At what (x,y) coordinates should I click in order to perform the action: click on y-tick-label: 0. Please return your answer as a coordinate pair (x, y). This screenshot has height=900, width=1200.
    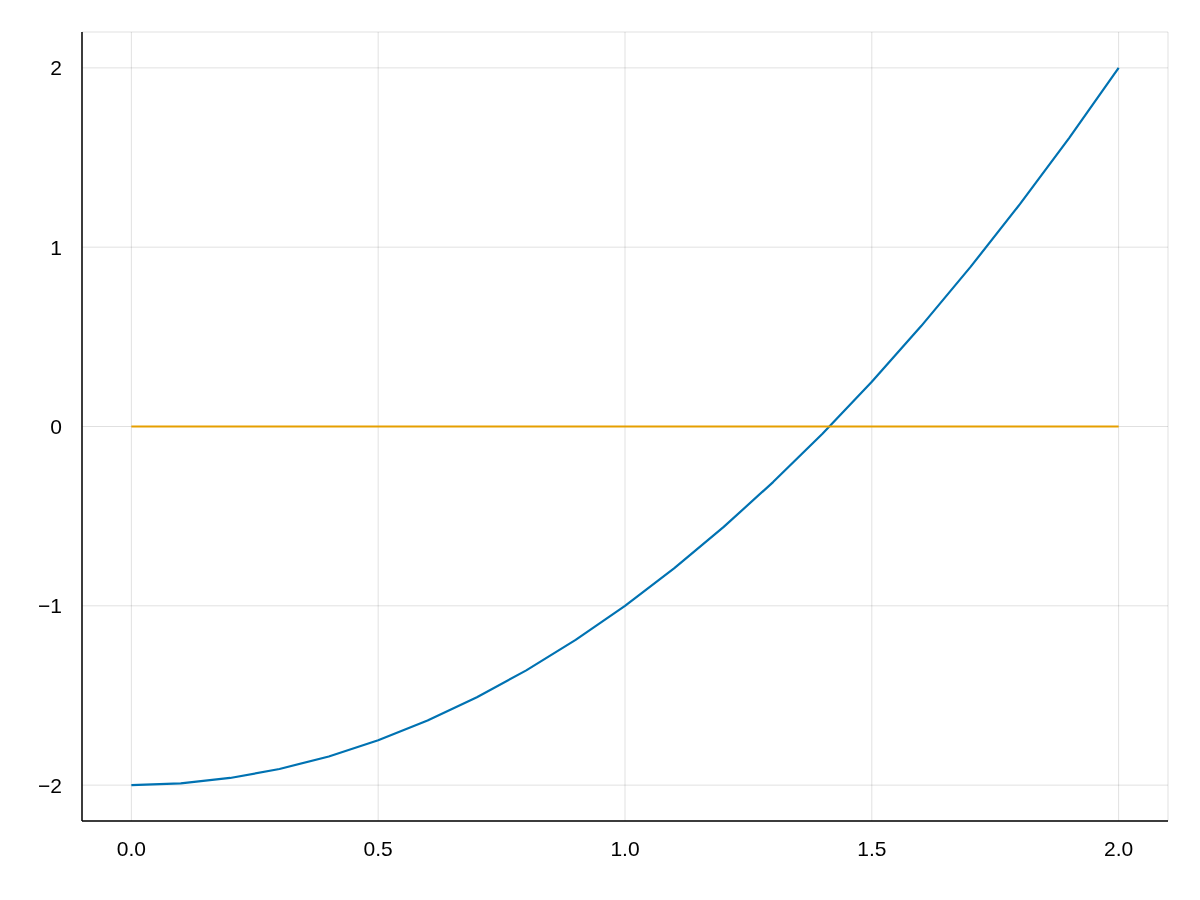
    Looking at the image, I should click on (56, 426).